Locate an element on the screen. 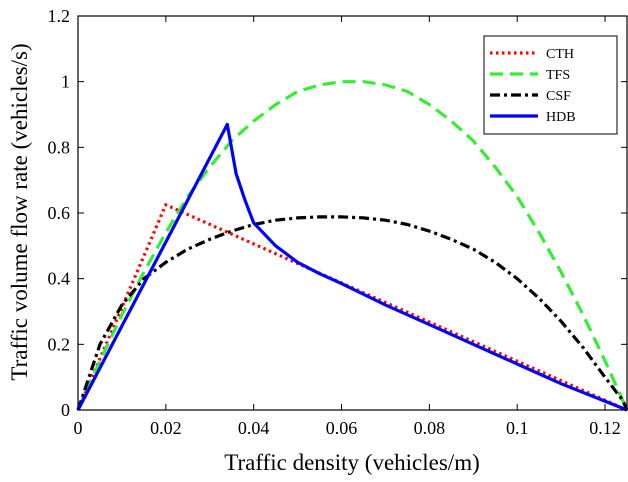  legend-label-csf: CSF is located at coordinates (558, 96).